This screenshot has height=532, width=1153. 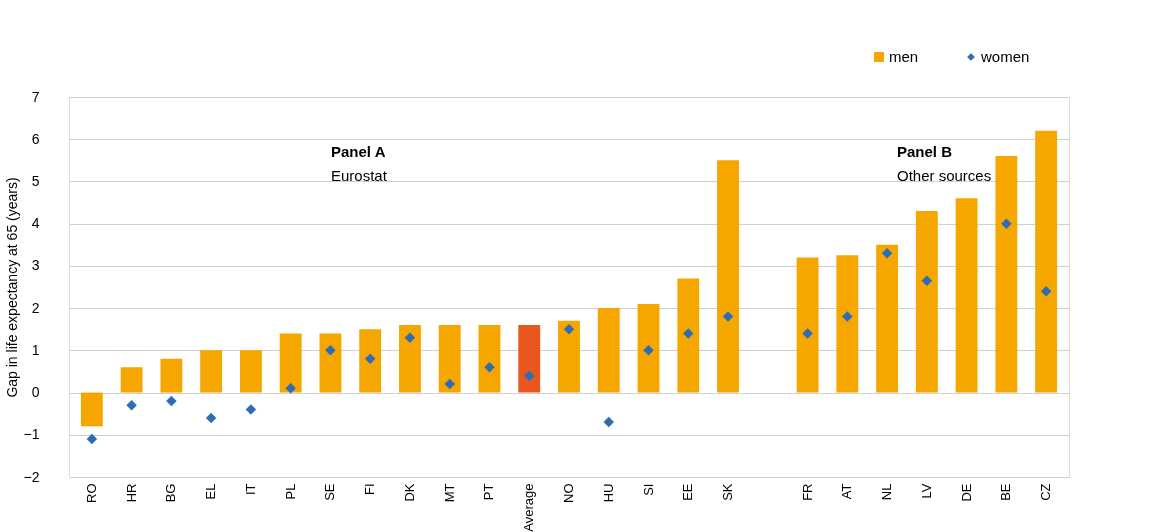 What do you see at coordinates (568, 493) in the screenshot?
I see `x-tick-label: NO` at bounding box center [568, 493].